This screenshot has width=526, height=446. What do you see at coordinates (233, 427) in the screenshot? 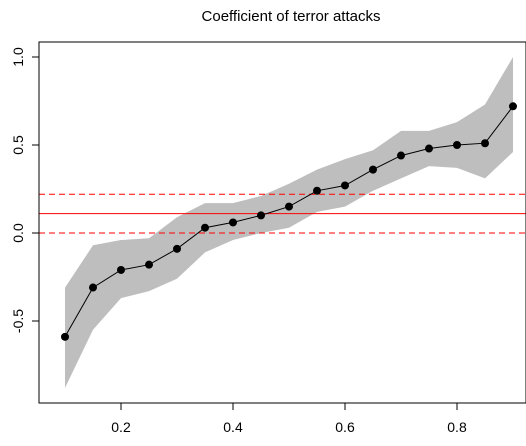
I see `x-tick-label: 0.4` at bounding box center [233, 427].